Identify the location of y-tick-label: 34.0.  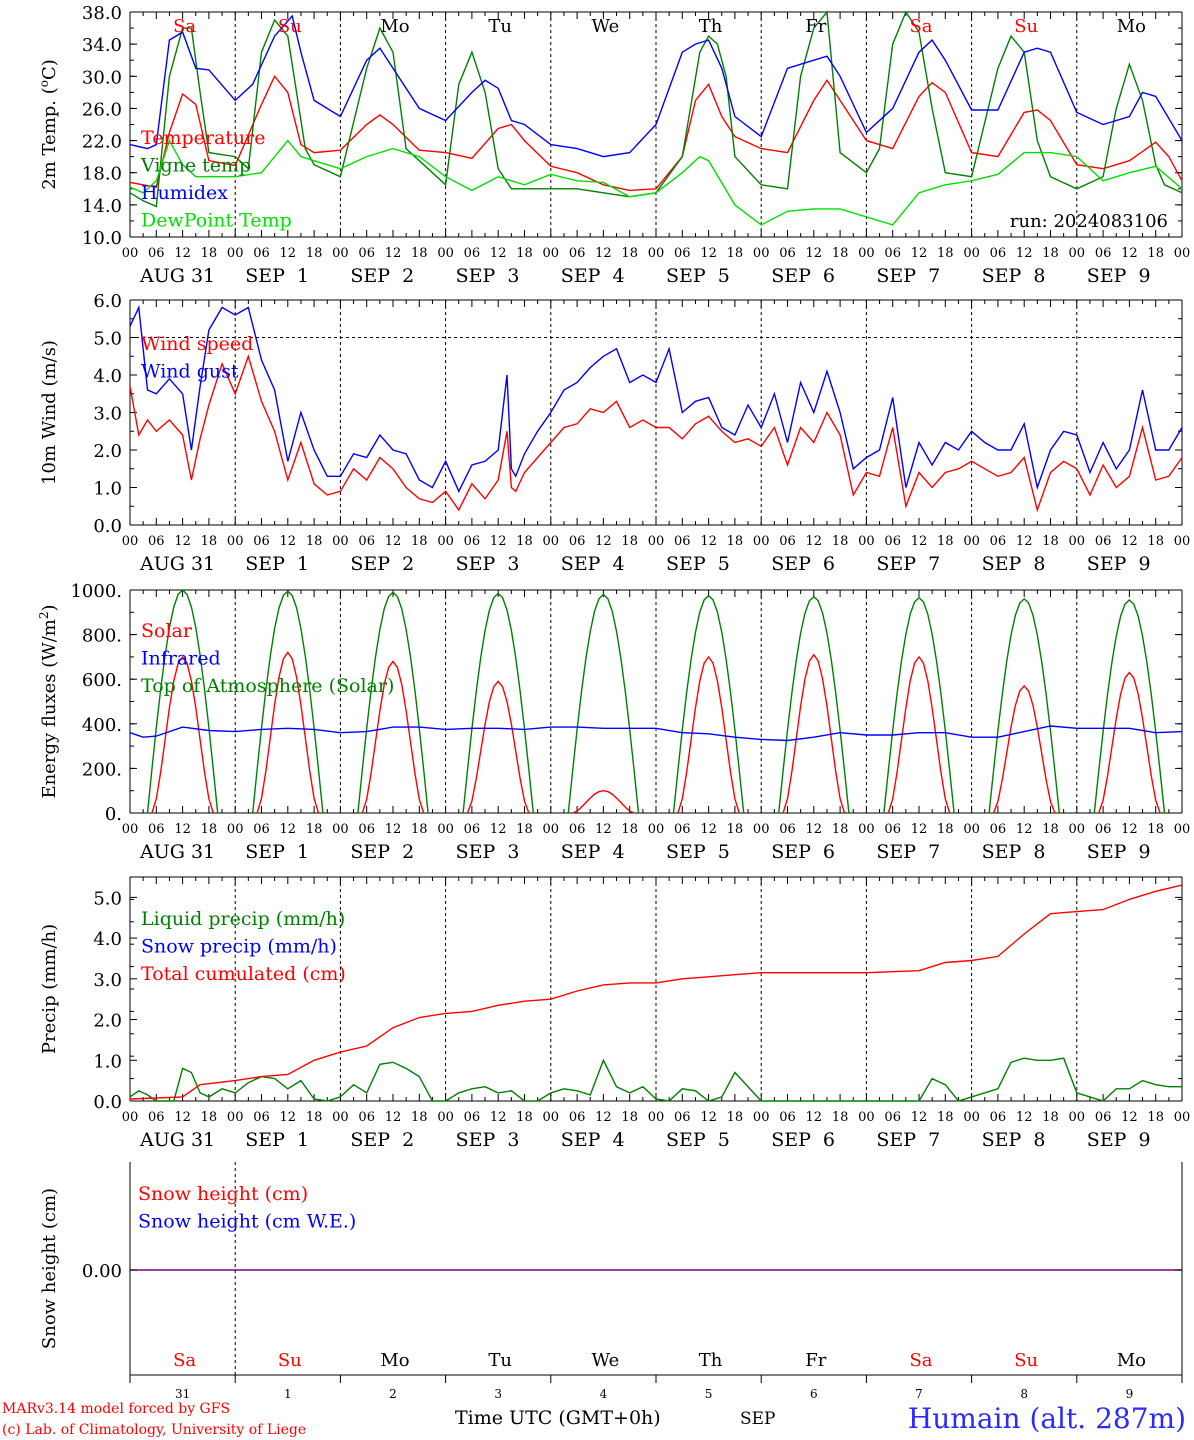
(102, 45).